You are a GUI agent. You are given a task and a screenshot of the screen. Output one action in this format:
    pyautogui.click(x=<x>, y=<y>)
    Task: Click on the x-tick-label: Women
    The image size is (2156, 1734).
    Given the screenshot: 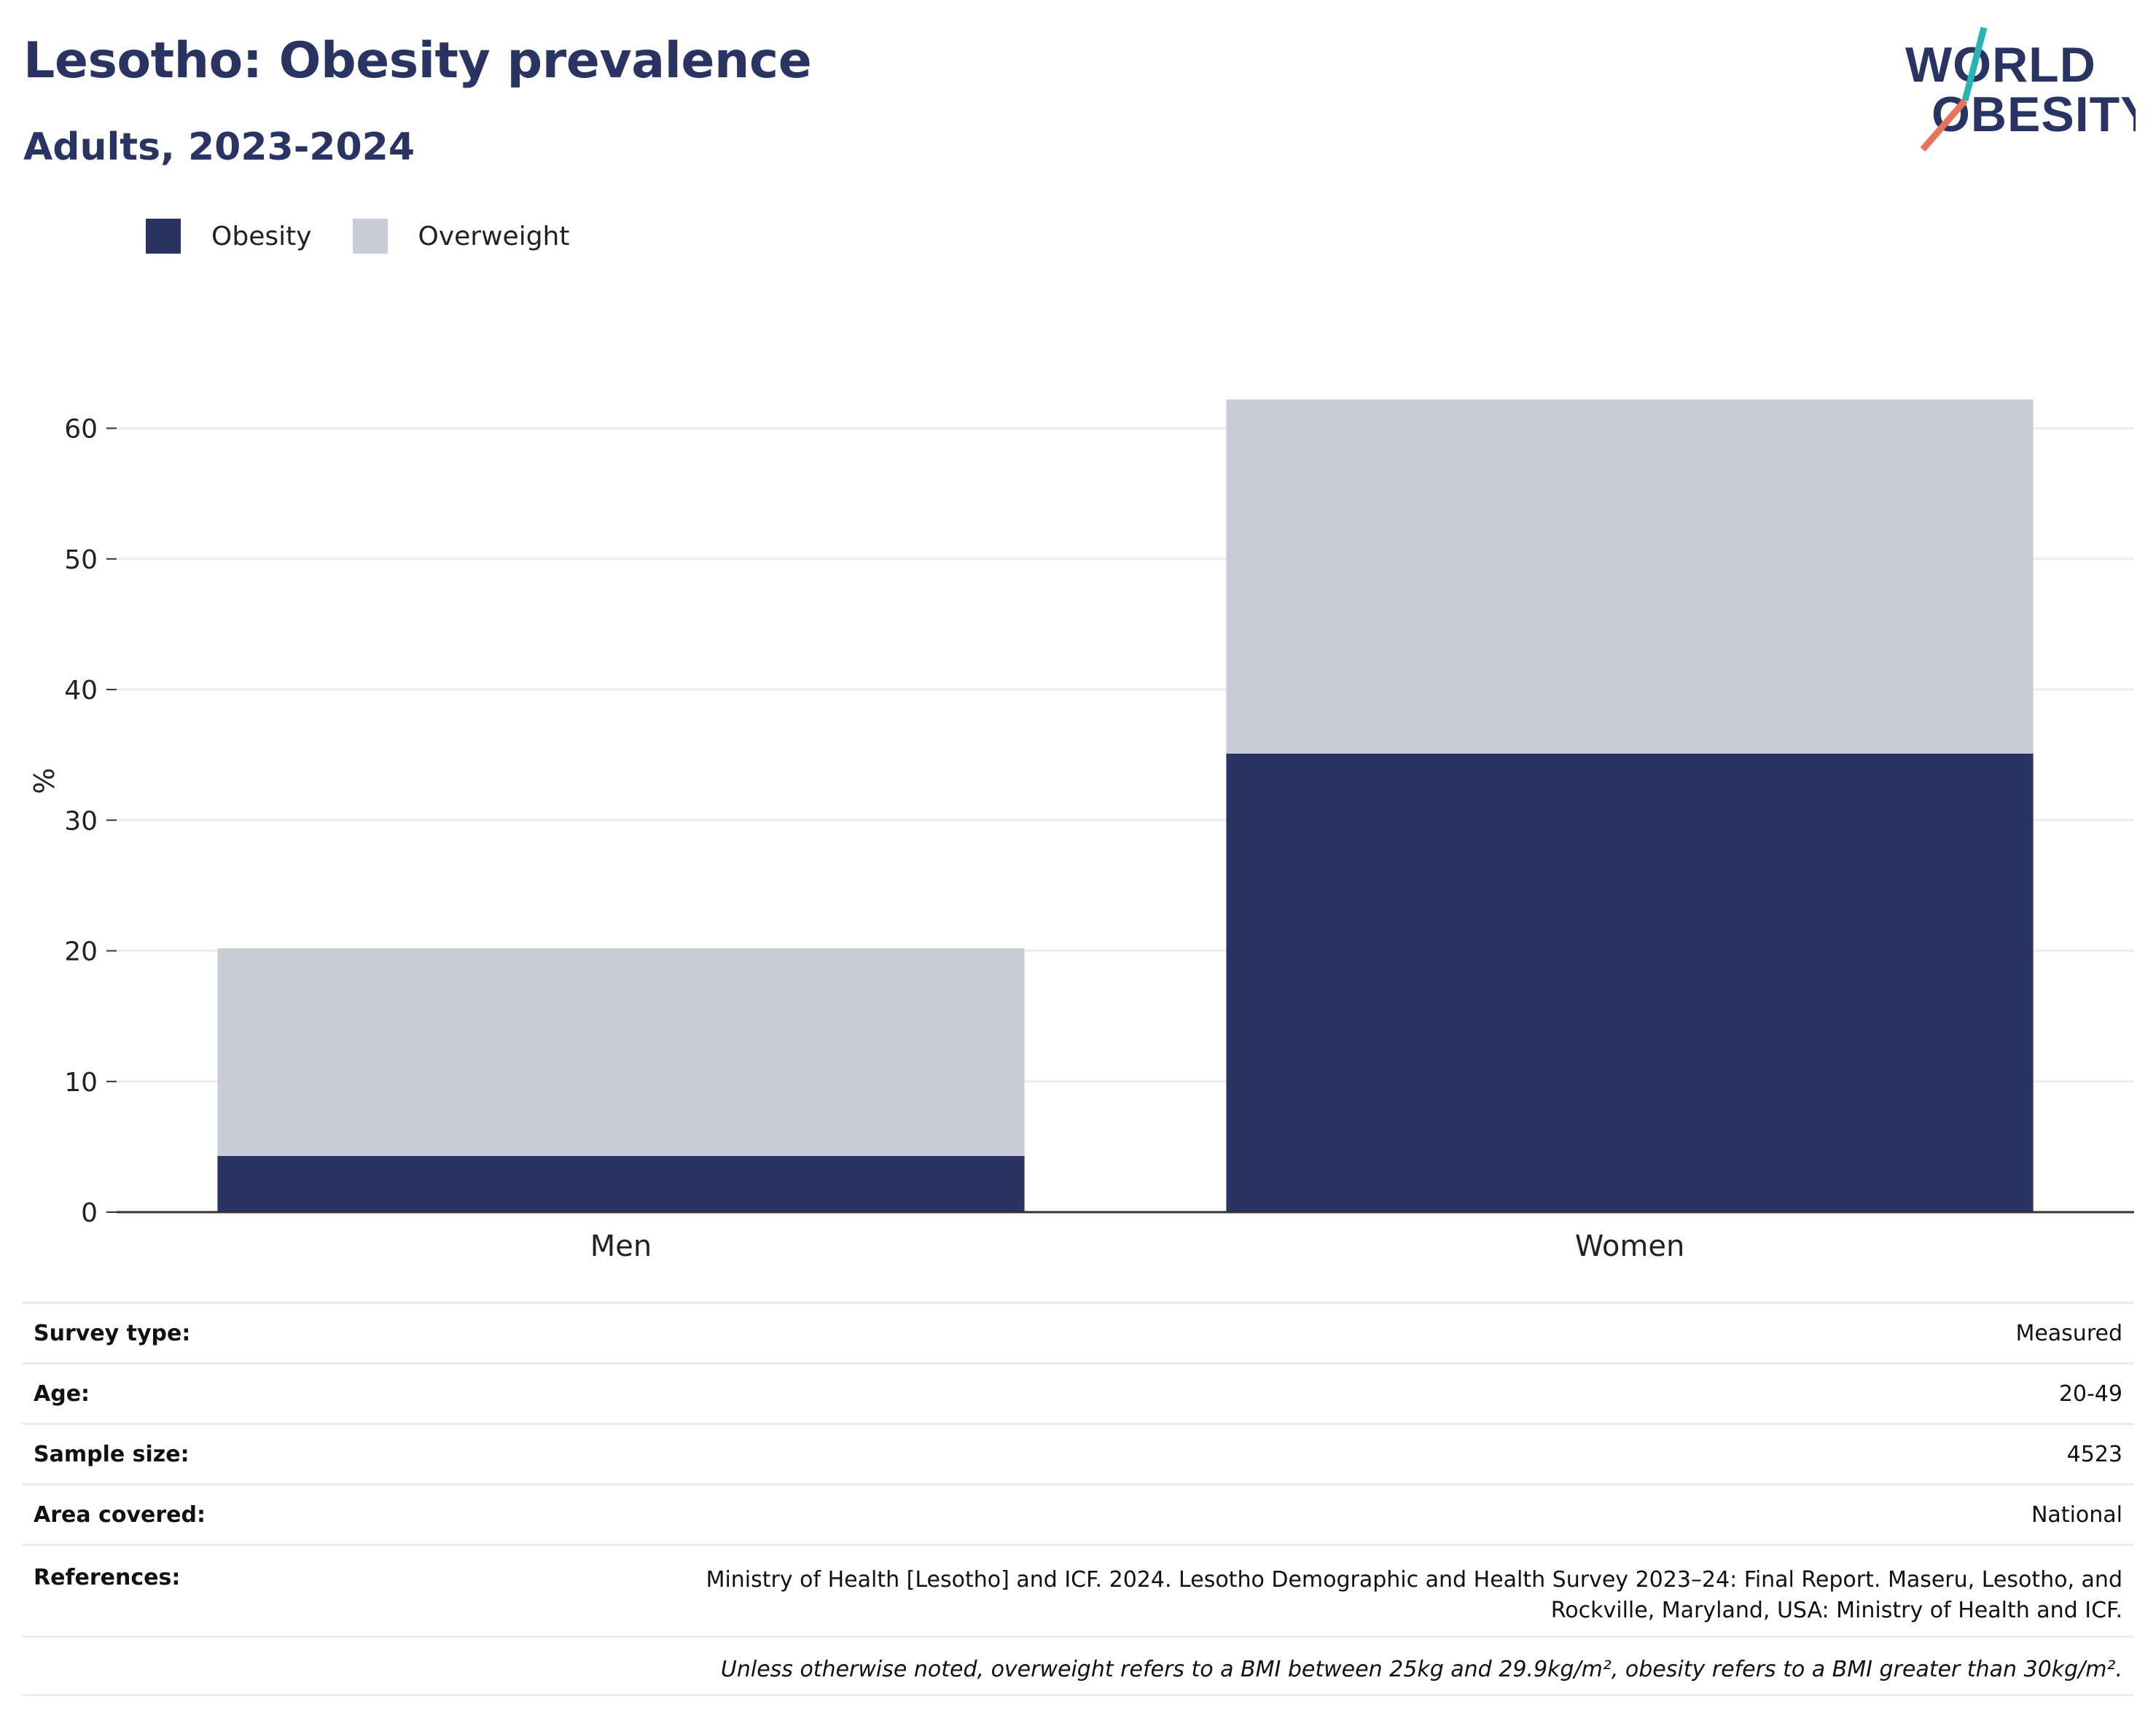 What is the action you would take?
    pyautogui.click(x=1630, y=1246)
    